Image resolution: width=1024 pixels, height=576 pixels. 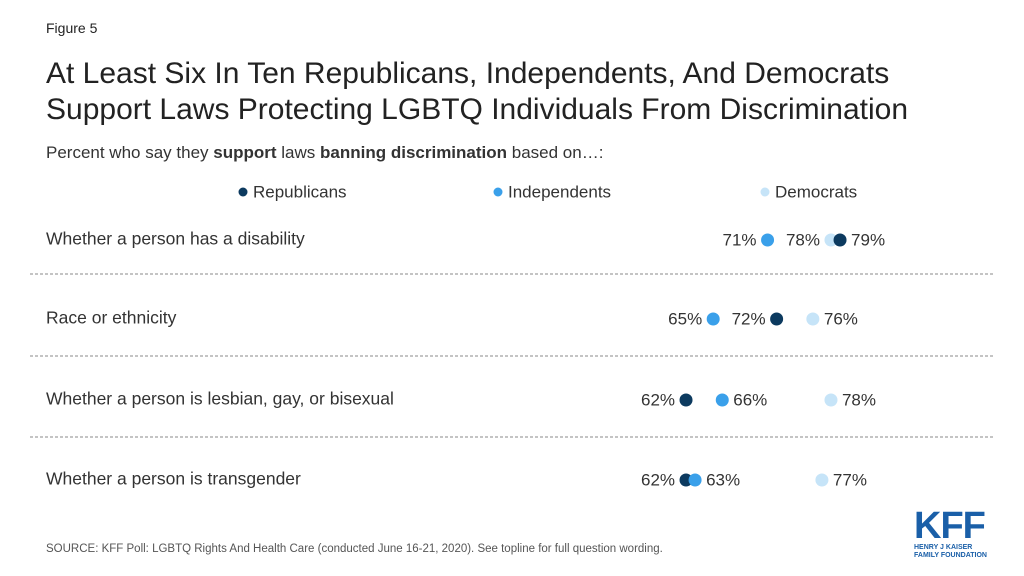 I want to click on category-label: Race or ethnicity, so click(x=111, y=318).